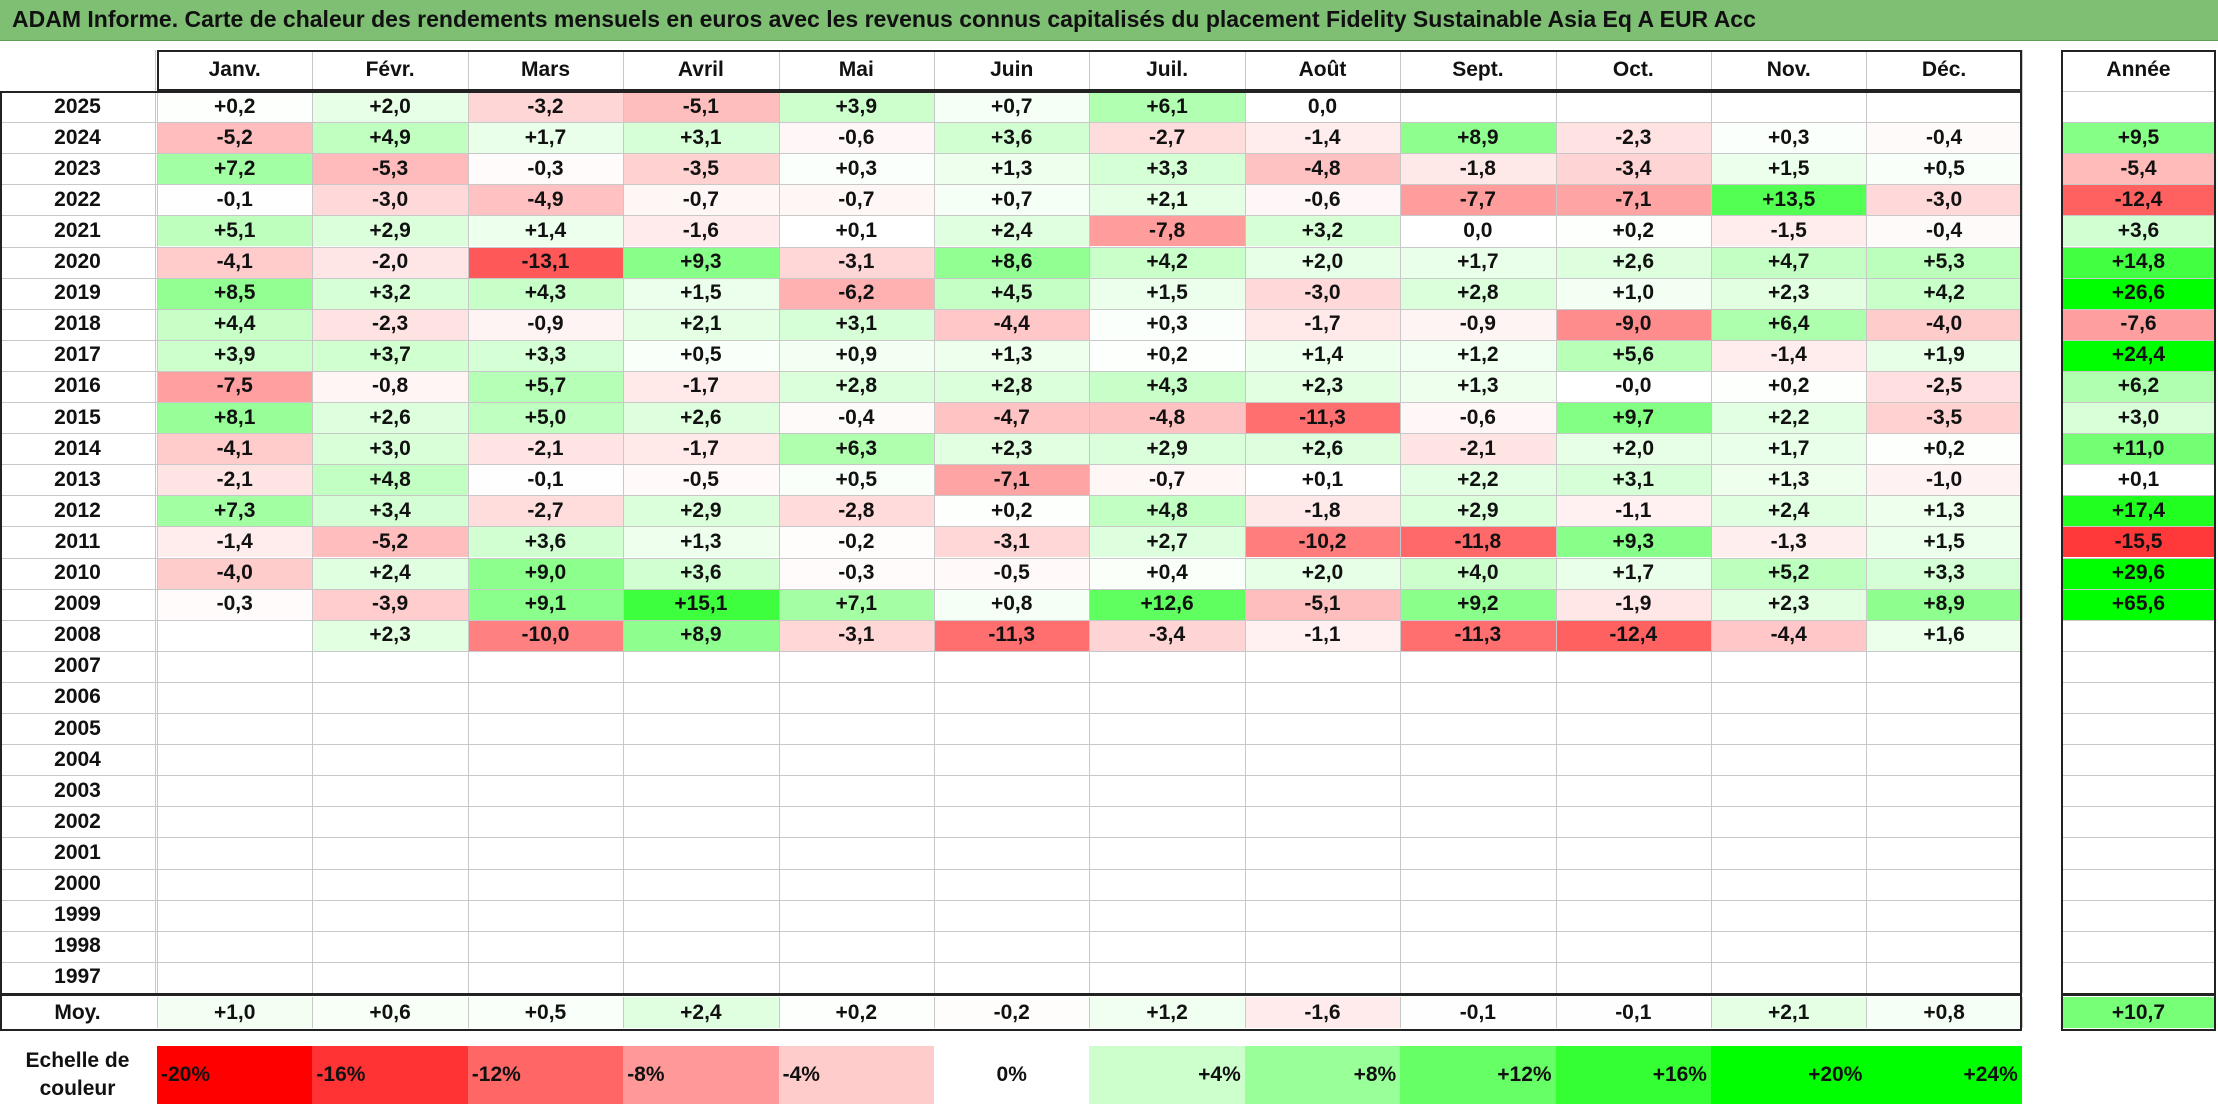  I want to click on heatmap-cell: -3,9, so click(390, 604).